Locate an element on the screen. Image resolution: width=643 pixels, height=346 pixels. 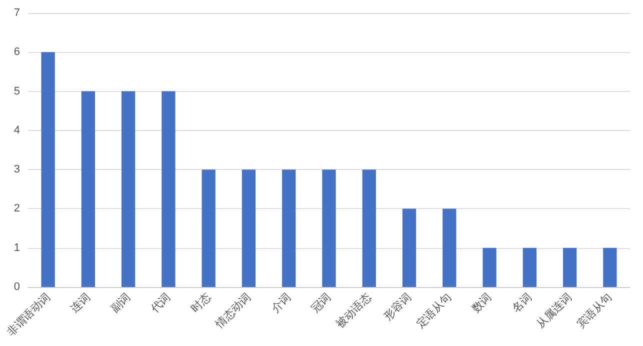
x-tick-label: 形容词 is located at coordinates (397, 306).